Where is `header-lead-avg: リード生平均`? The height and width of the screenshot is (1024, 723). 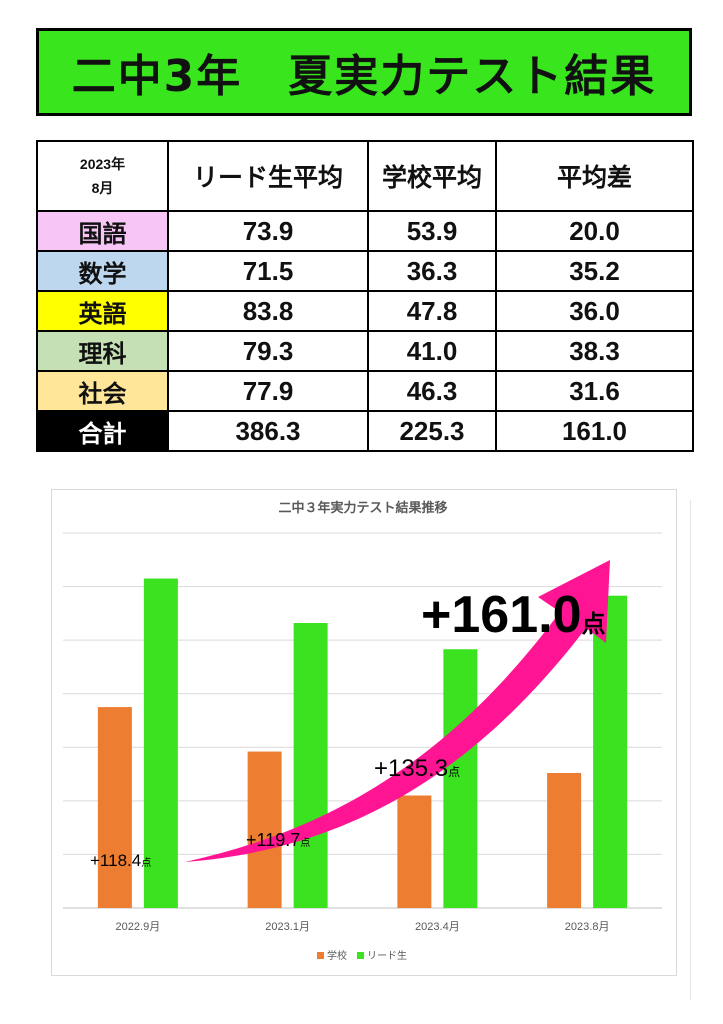 header-lead-avg: リード生平均 is located at coordinates (268, 176).